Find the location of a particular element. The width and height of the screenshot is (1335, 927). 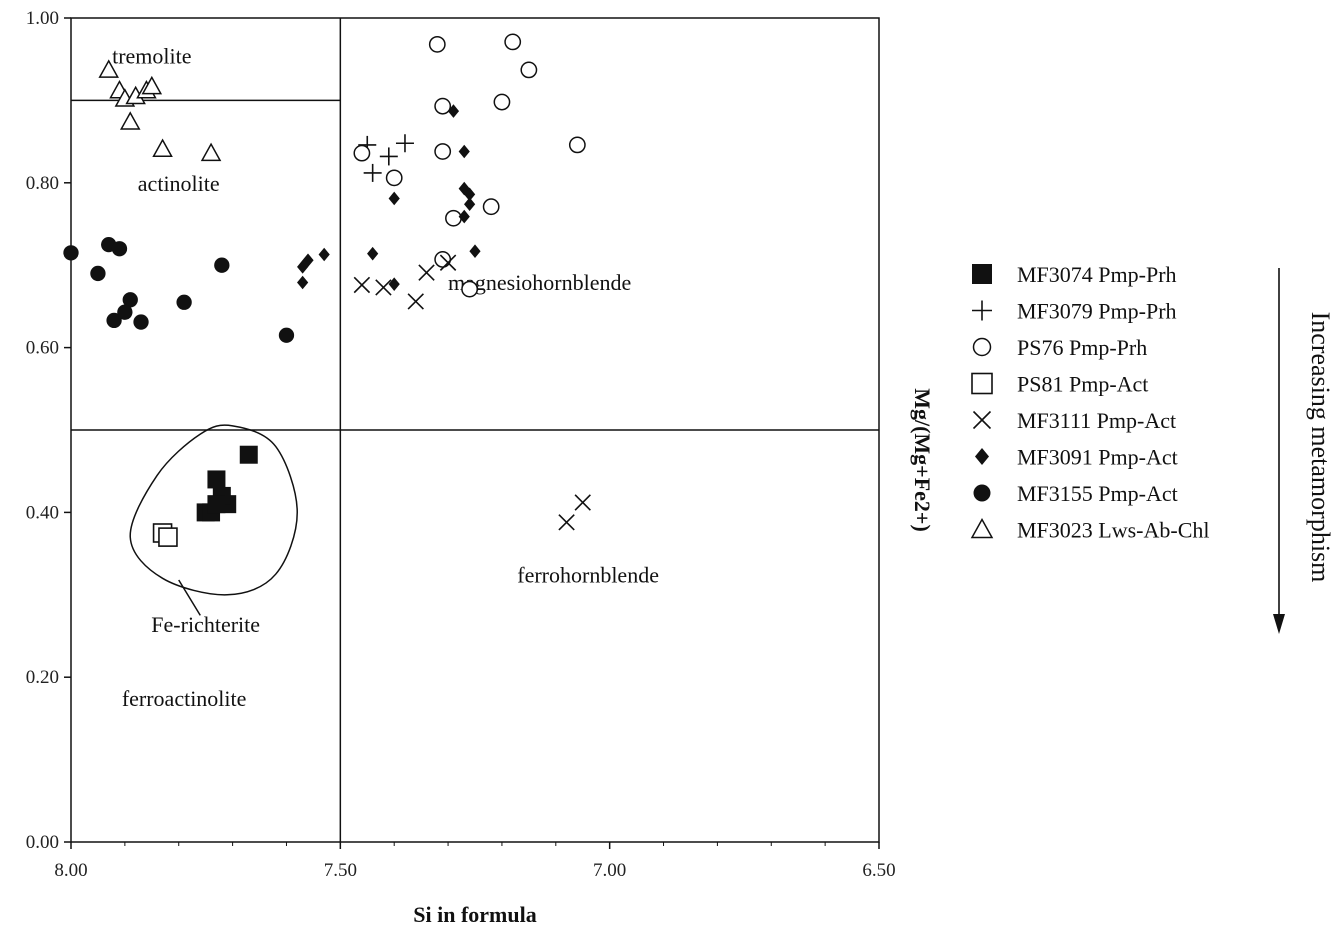

y-tick-label: 0.00 is located at coordinates (42, 842).